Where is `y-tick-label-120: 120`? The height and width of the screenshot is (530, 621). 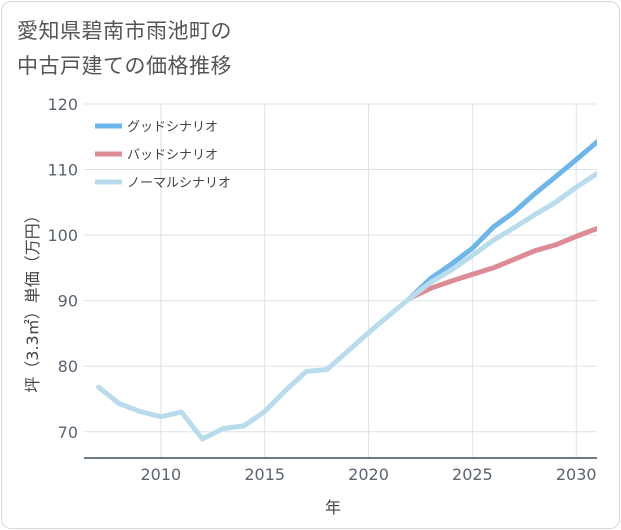
y-tick-label-120: 120 is located at coordinates (62, 104).